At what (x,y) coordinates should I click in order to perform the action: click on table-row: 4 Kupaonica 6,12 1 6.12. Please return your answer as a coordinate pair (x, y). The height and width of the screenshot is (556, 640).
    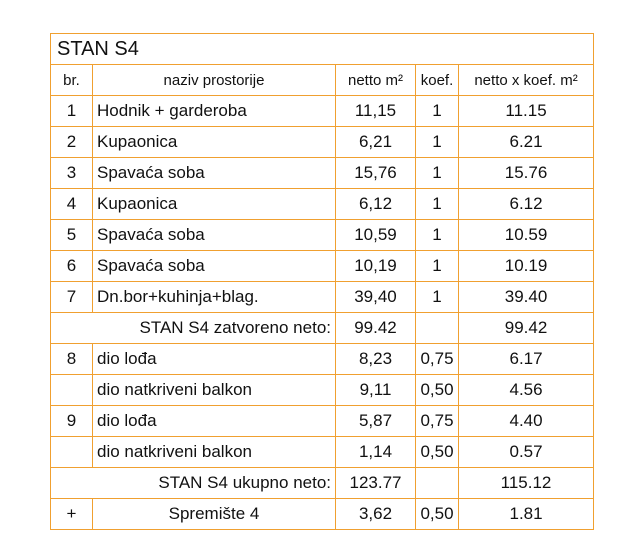
    Looking at the image, I should click on (322, 204).